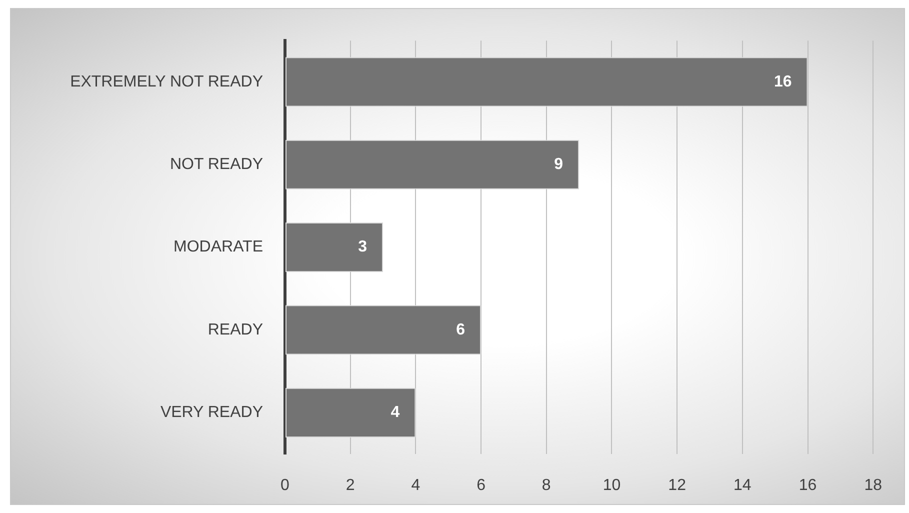  Describe the element at coordinates (559, 165) in the screenshot. I see `data-label: 9` at that location.